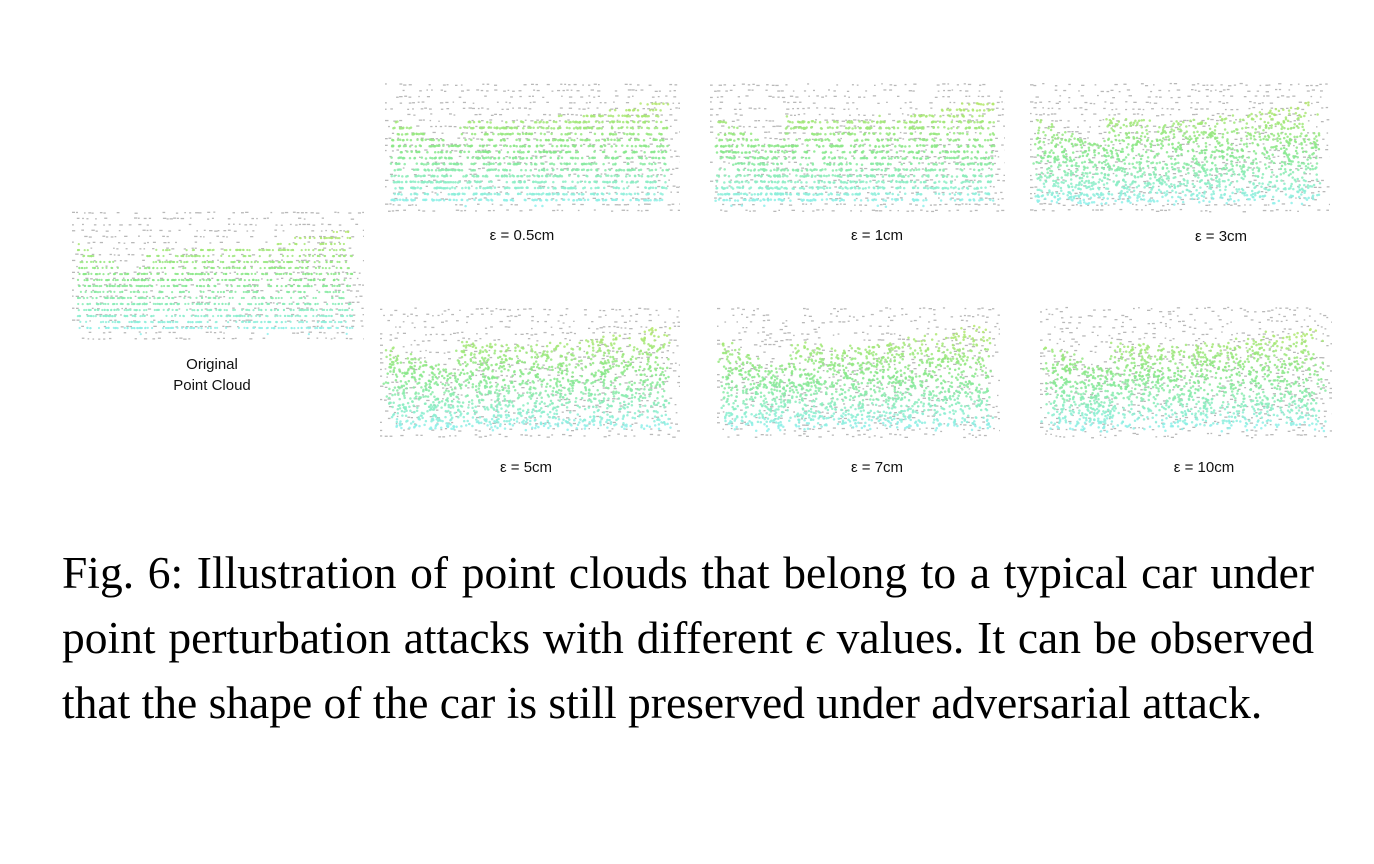 Image resolution: width=1374 pixels, height=864 pixels. I want to click on panel-label-original: Original Point Cloud, so click(212, 375).